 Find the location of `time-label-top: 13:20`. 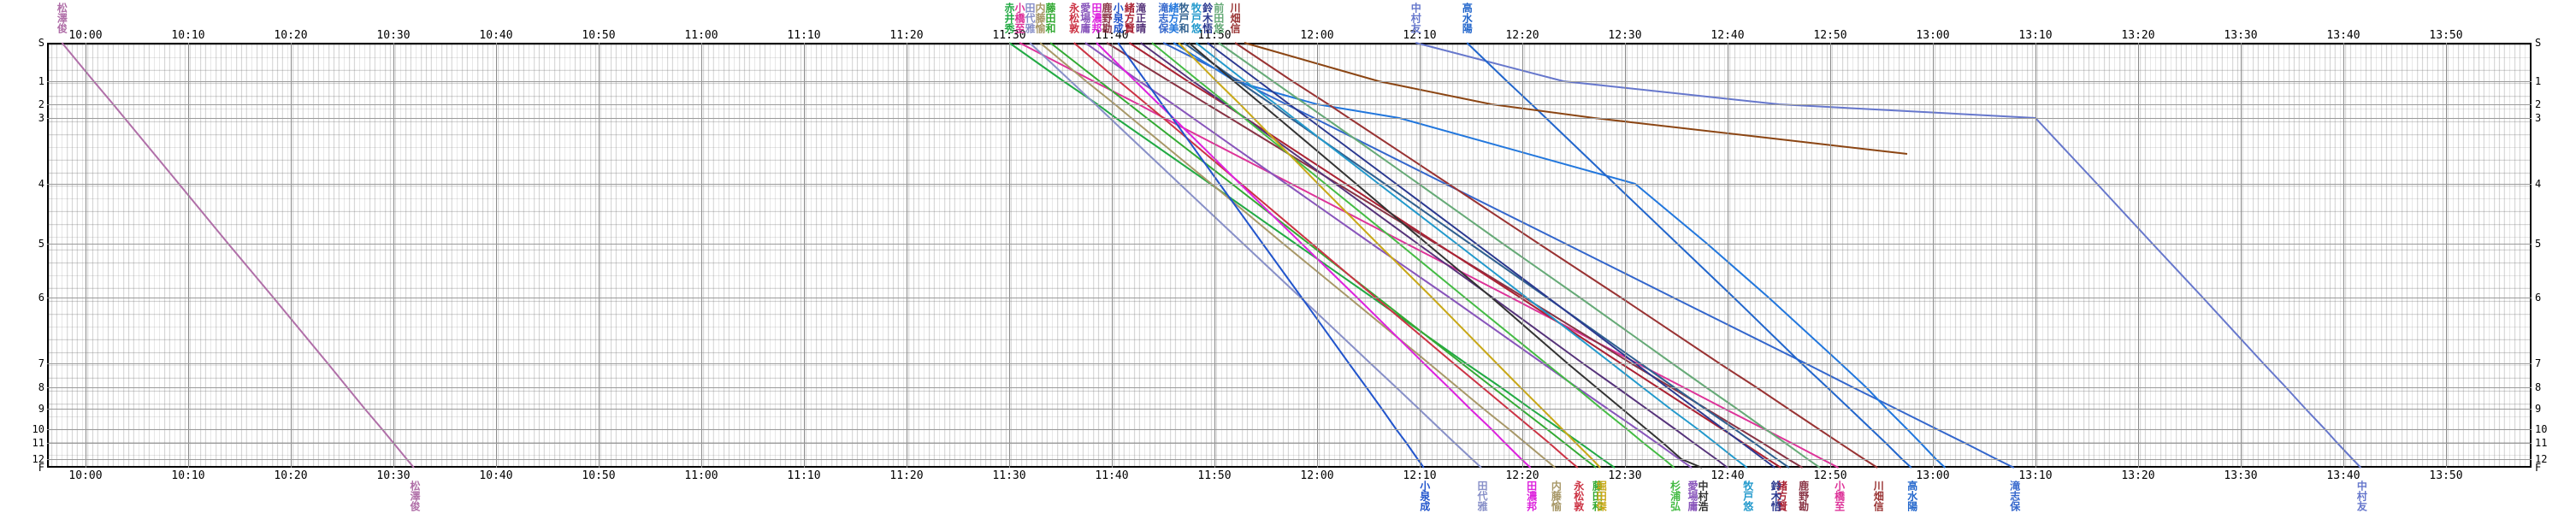

time-label-top: 13:20 is located at coordinates (2138, 35).